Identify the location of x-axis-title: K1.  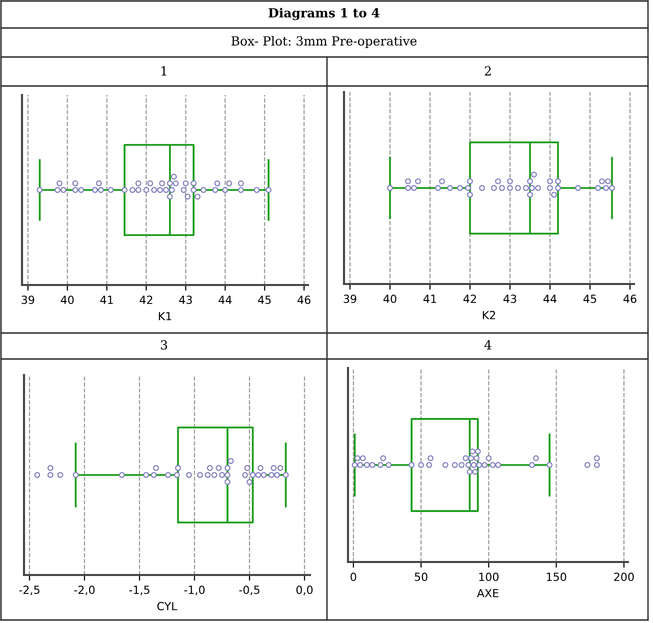
(165, 316).